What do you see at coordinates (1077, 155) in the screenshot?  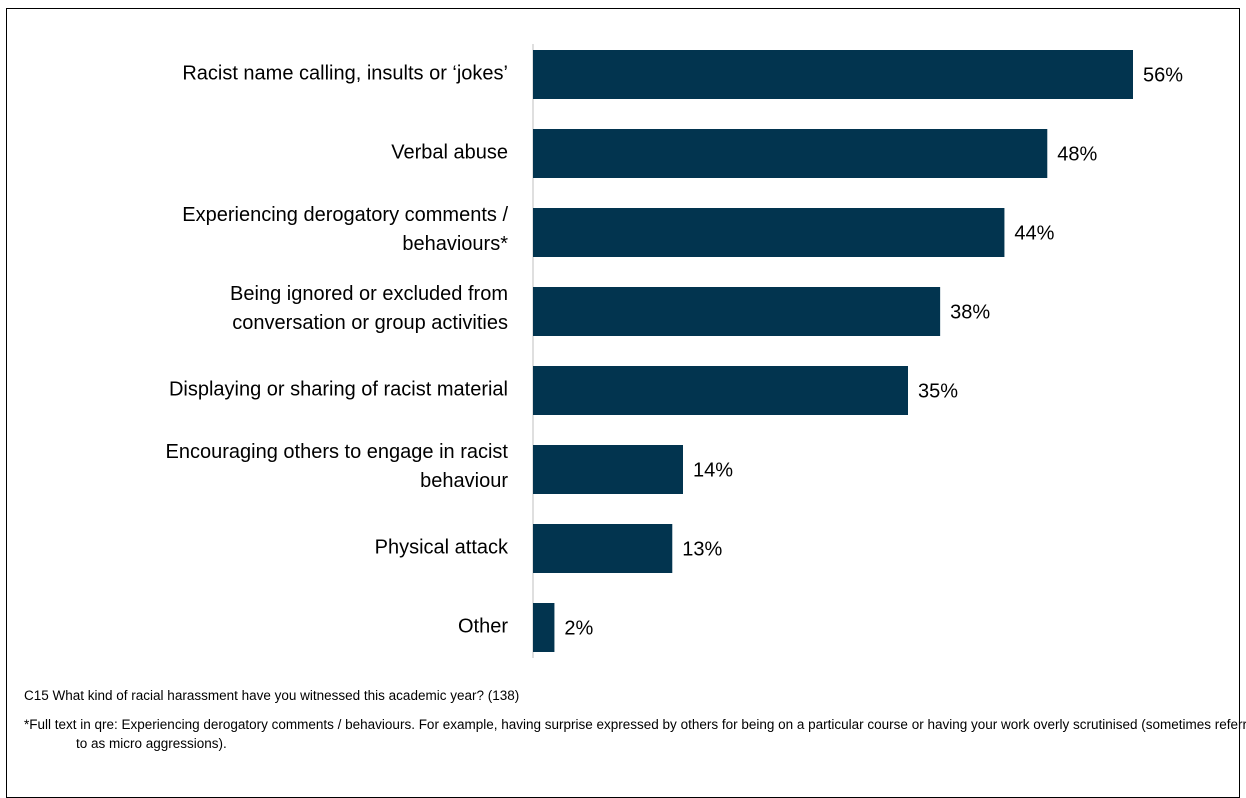 I see `value-label-1: 48%` at bounding box center [1077, 155].